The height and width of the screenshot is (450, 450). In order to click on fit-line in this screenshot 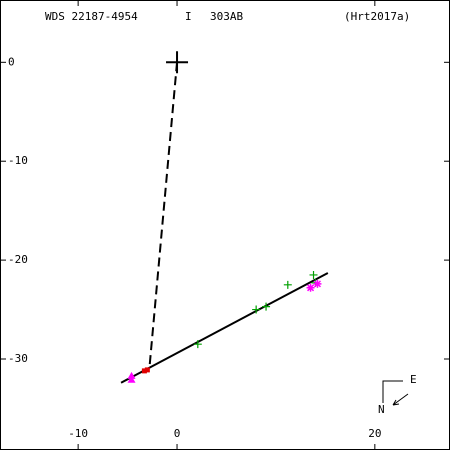, I will do `click(224, 328)`.